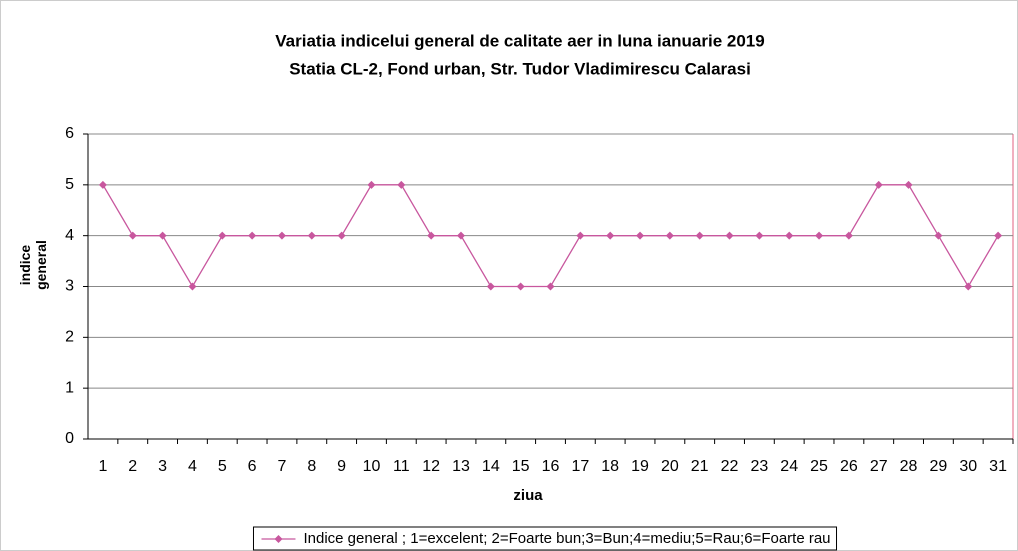 This screenshot has height=551, width=1018. Describe the element at coordinates (69, 235) in the screenshot. I see `y-tick-label: 4` at that location.